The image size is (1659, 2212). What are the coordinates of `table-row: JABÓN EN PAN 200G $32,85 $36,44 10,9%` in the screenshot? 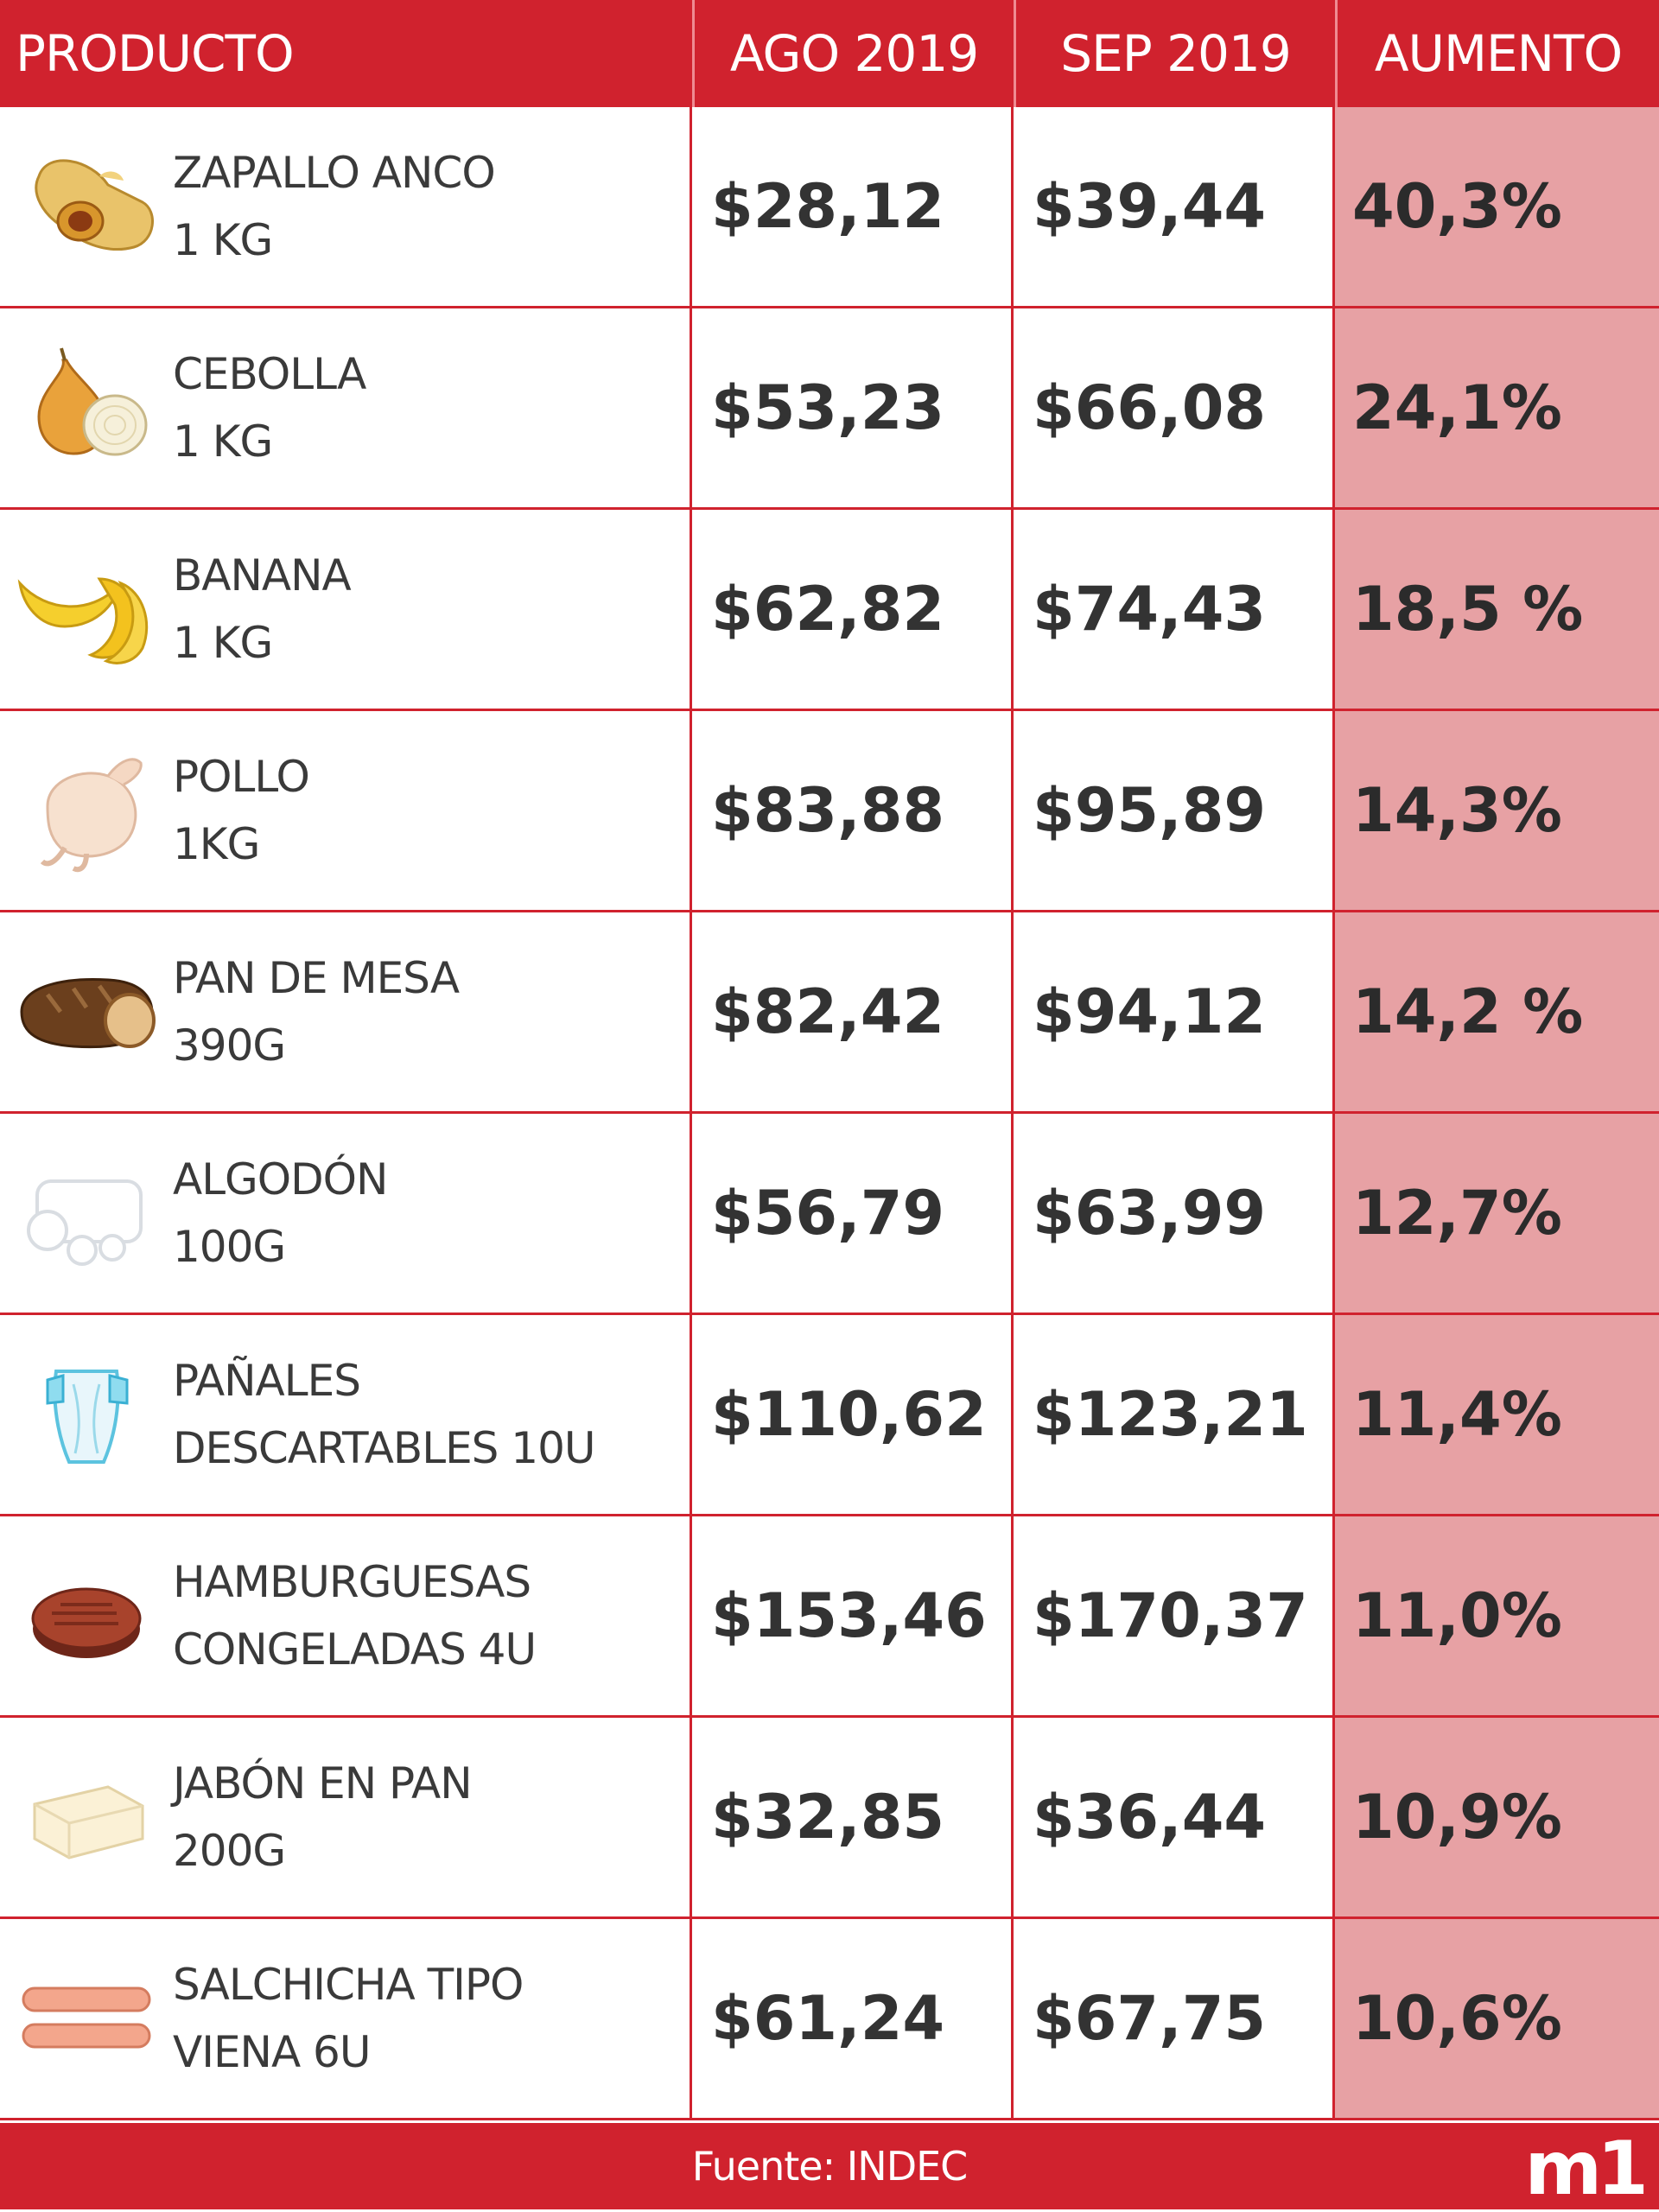 It's located at (829, 1819).